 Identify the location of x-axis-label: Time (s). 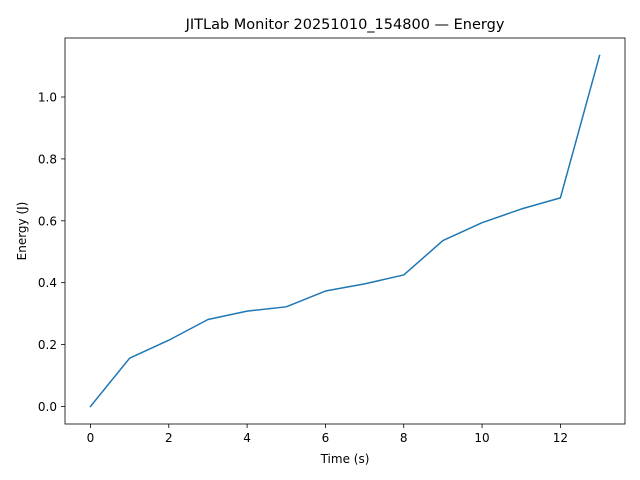
(345, 459).